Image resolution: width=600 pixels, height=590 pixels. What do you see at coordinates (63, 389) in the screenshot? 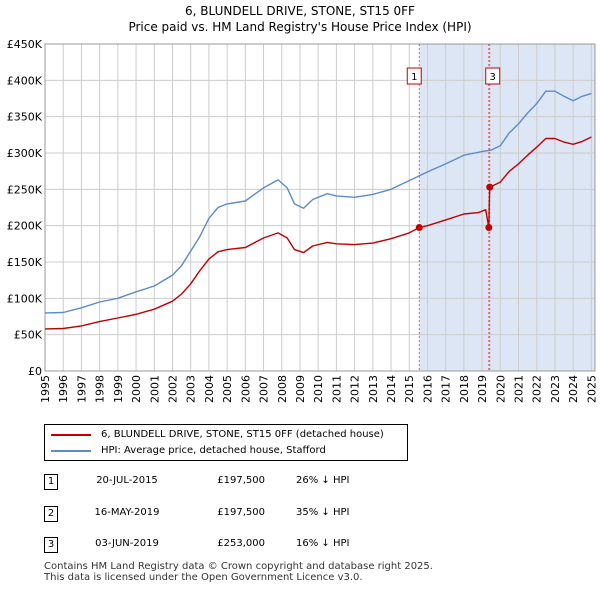
I see `x-tick-label: 1996` at bounding box center [63, 389].